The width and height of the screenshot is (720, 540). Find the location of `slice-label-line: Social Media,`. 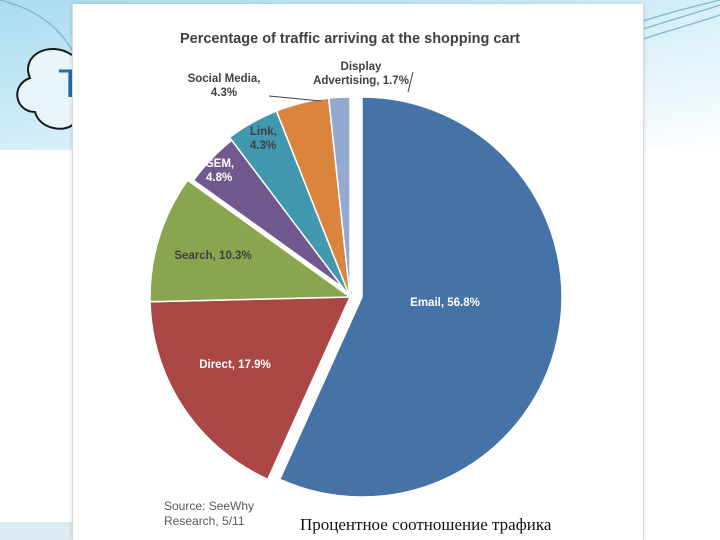

slice-label-line: Social Media, is located at coordinates (224, 79).